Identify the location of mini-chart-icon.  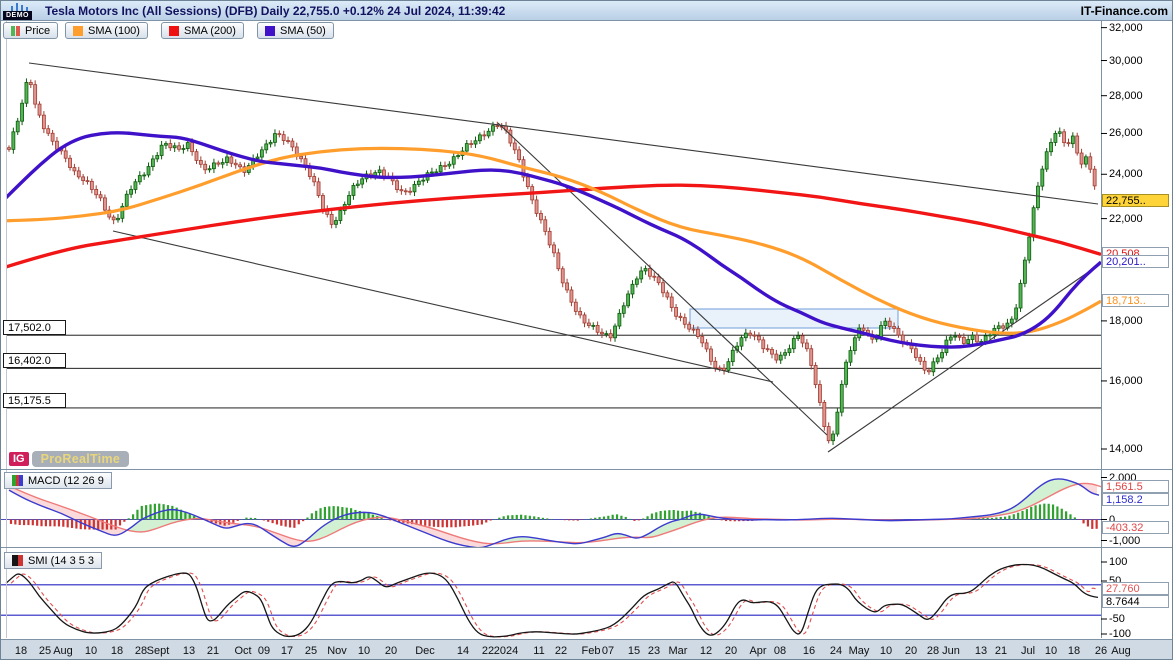
(19, 6).